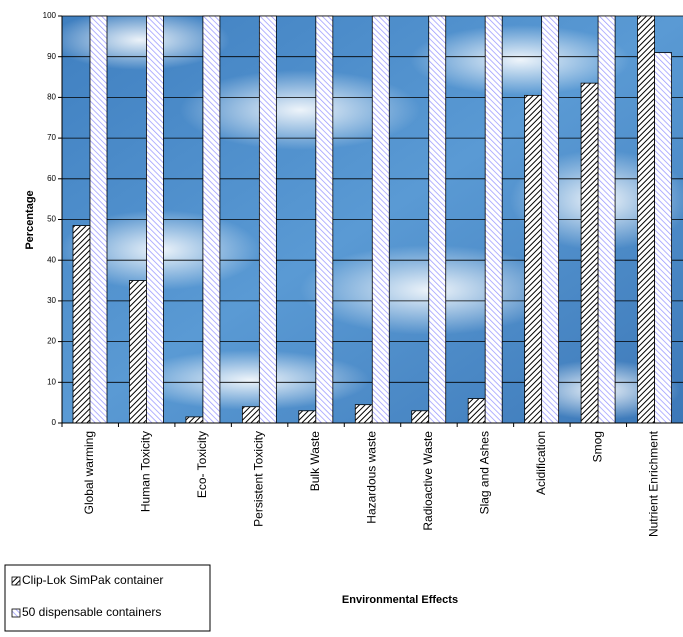 This screenshot has height=637, width=683. Describe the element at coordinates (30, 219) in the screenshot. I see `y-axis-title: Percentage` at that location.